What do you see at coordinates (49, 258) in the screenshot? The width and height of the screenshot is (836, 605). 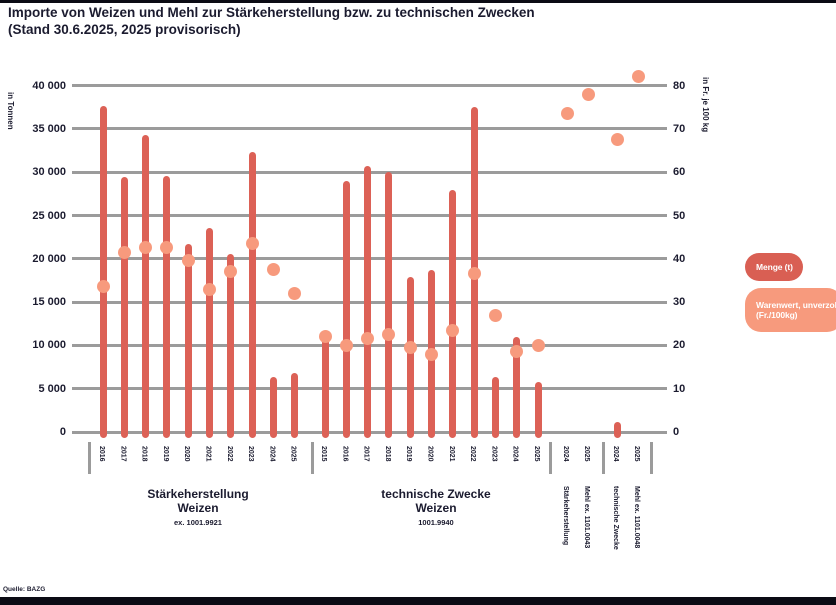 I see `y-axis-tick-left: 20 000` at bounding box center [49, 258].